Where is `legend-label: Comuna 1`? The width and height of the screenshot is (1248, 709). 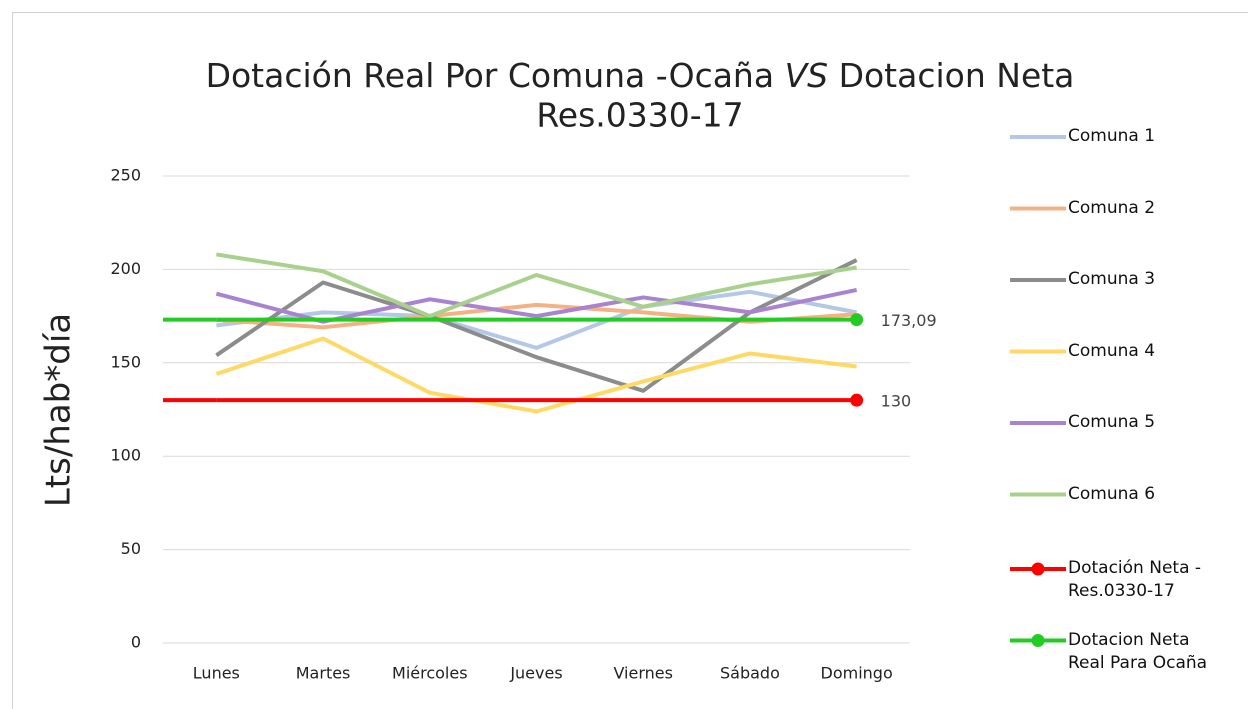
legend-label: Comuna 1 is located at coordinates (1112, 136).